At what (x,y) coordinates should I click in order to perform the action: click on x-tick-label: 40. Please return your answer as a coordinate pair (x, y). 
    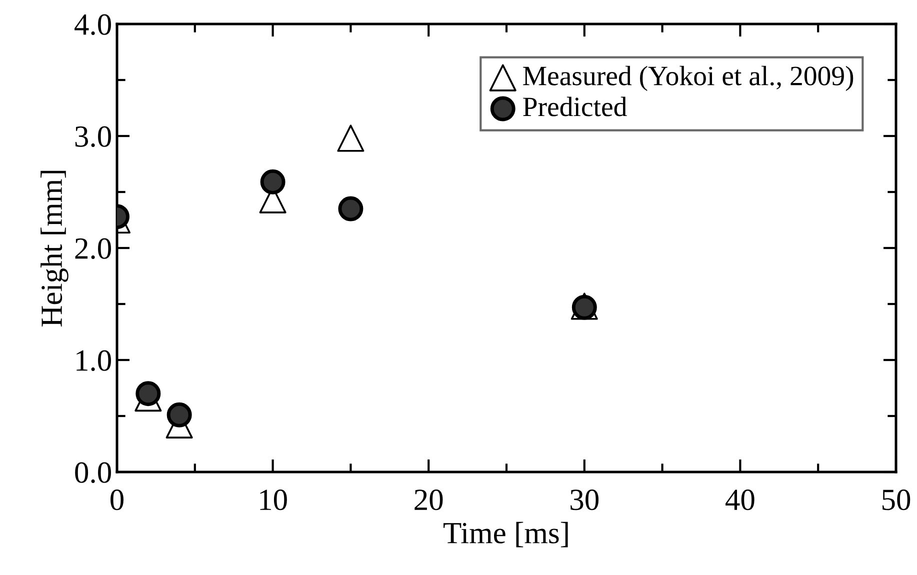
    Looking at the image, I should click on (740, 500).